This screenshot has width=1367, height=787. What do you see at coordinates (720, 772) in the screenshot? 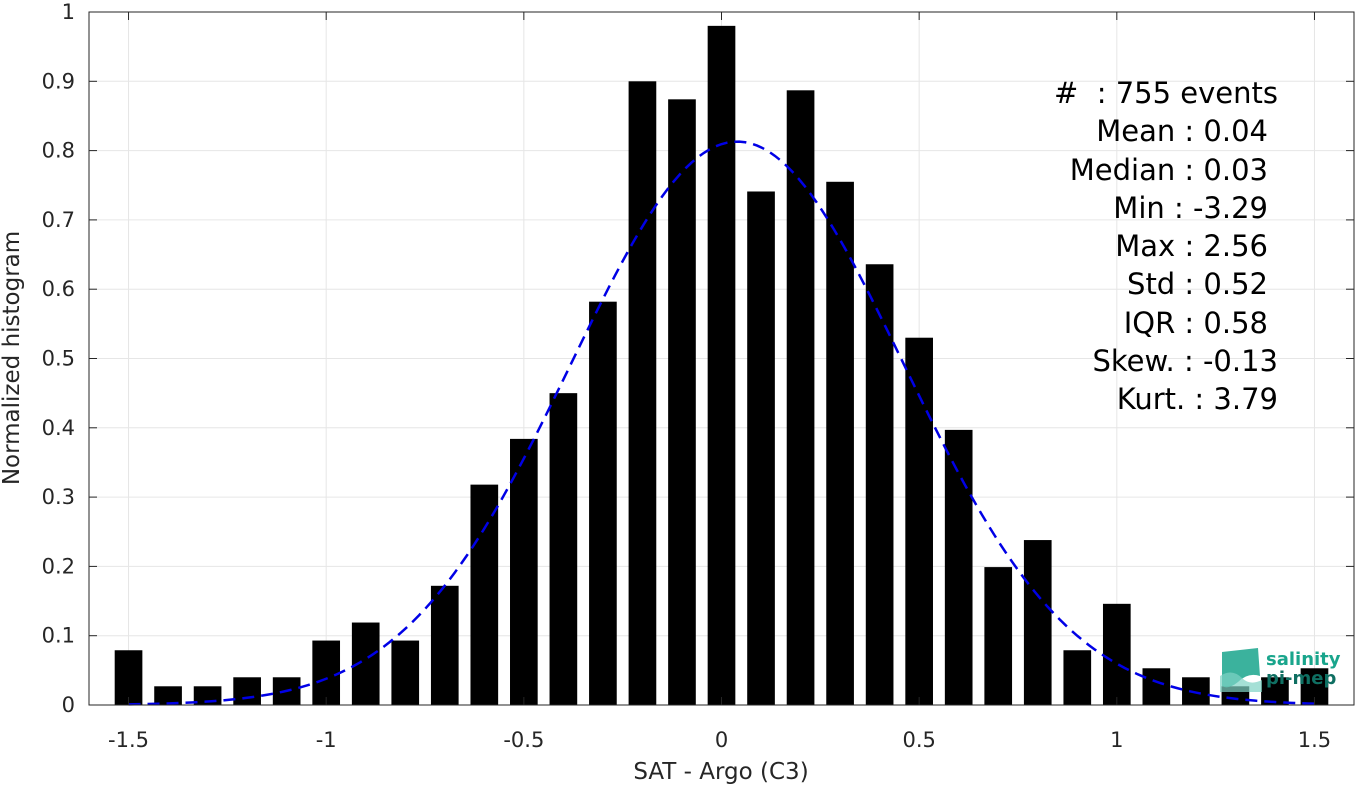
I see `x-axis-label: SAT - Argo (C3)` at bounding box center [720, 772].